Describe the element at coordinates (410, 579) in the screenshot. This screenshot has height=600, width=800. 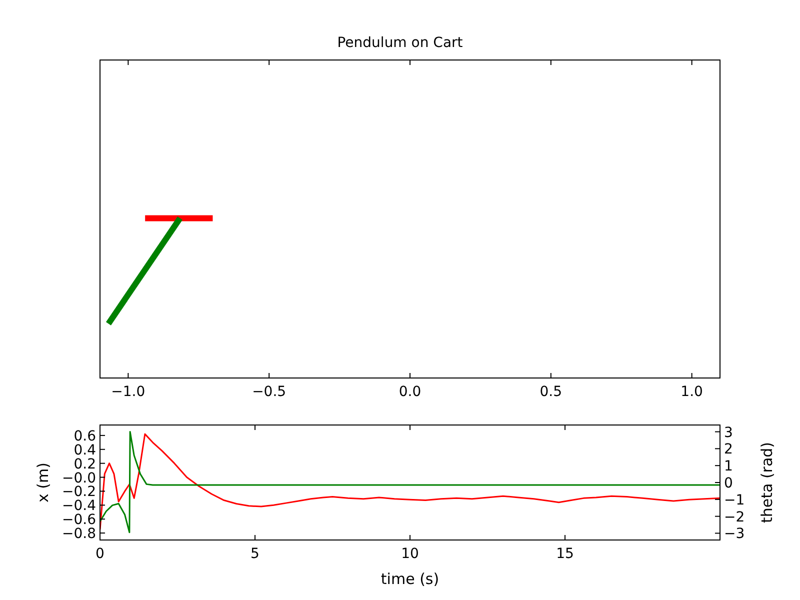
I see `x-axis-title: time (s)` at that location.